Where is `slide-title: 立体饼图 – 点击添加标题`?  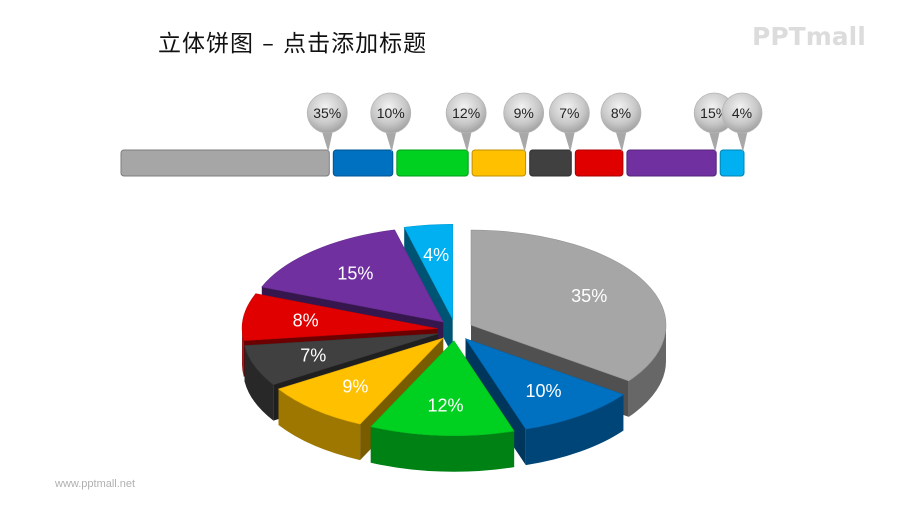
slide-title: 立体饼图 – 点击添加标题 is located at coordinates (293, 44).